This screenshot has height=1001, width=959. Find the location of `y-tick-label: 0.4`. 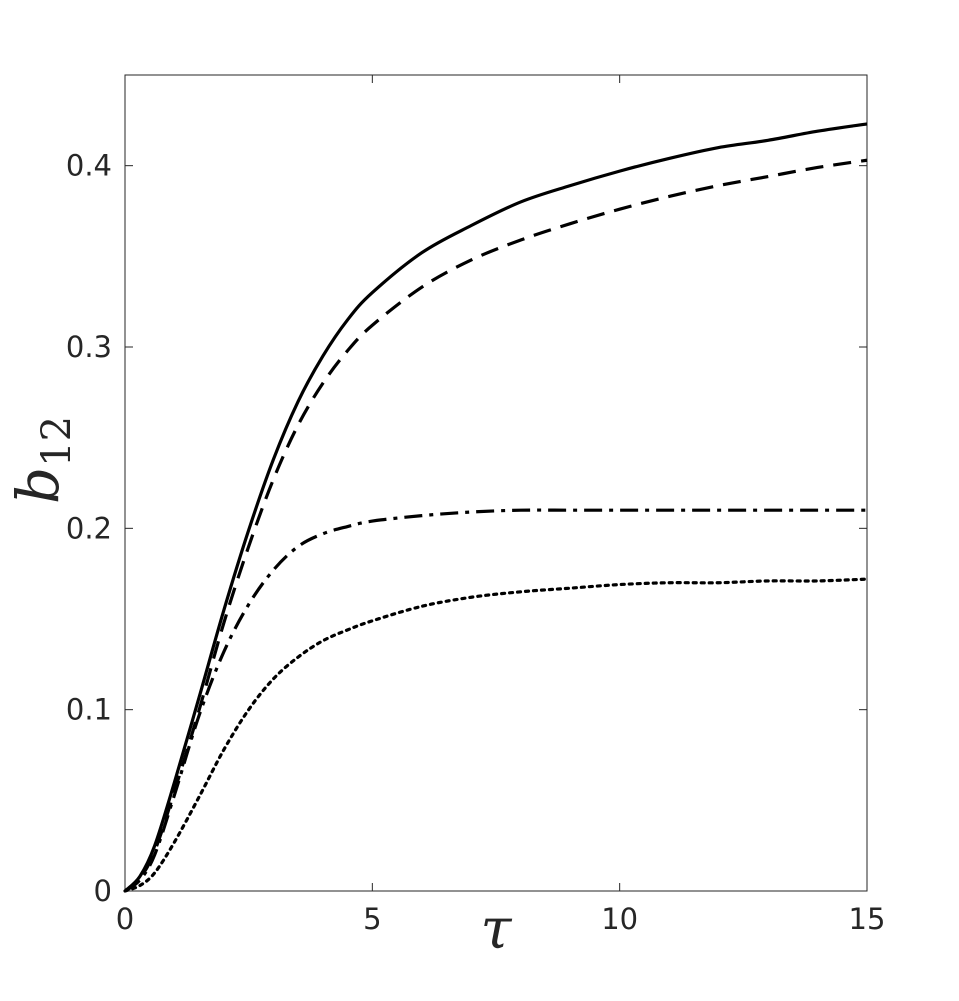

y-tick-label: 0.4 is located at coordinates (89, 166).